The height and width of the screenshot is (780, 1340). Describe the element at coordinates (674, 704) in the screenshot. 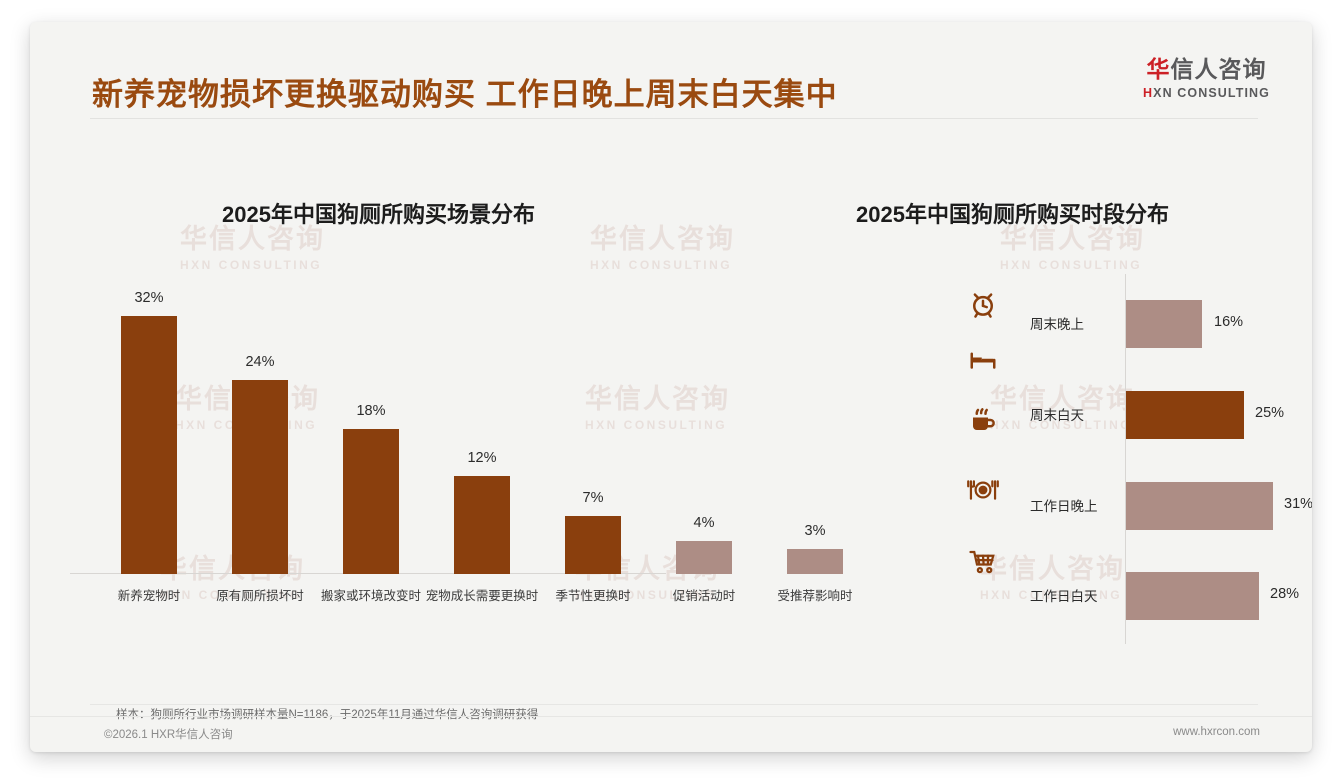

I see `footer-divider` at that location.